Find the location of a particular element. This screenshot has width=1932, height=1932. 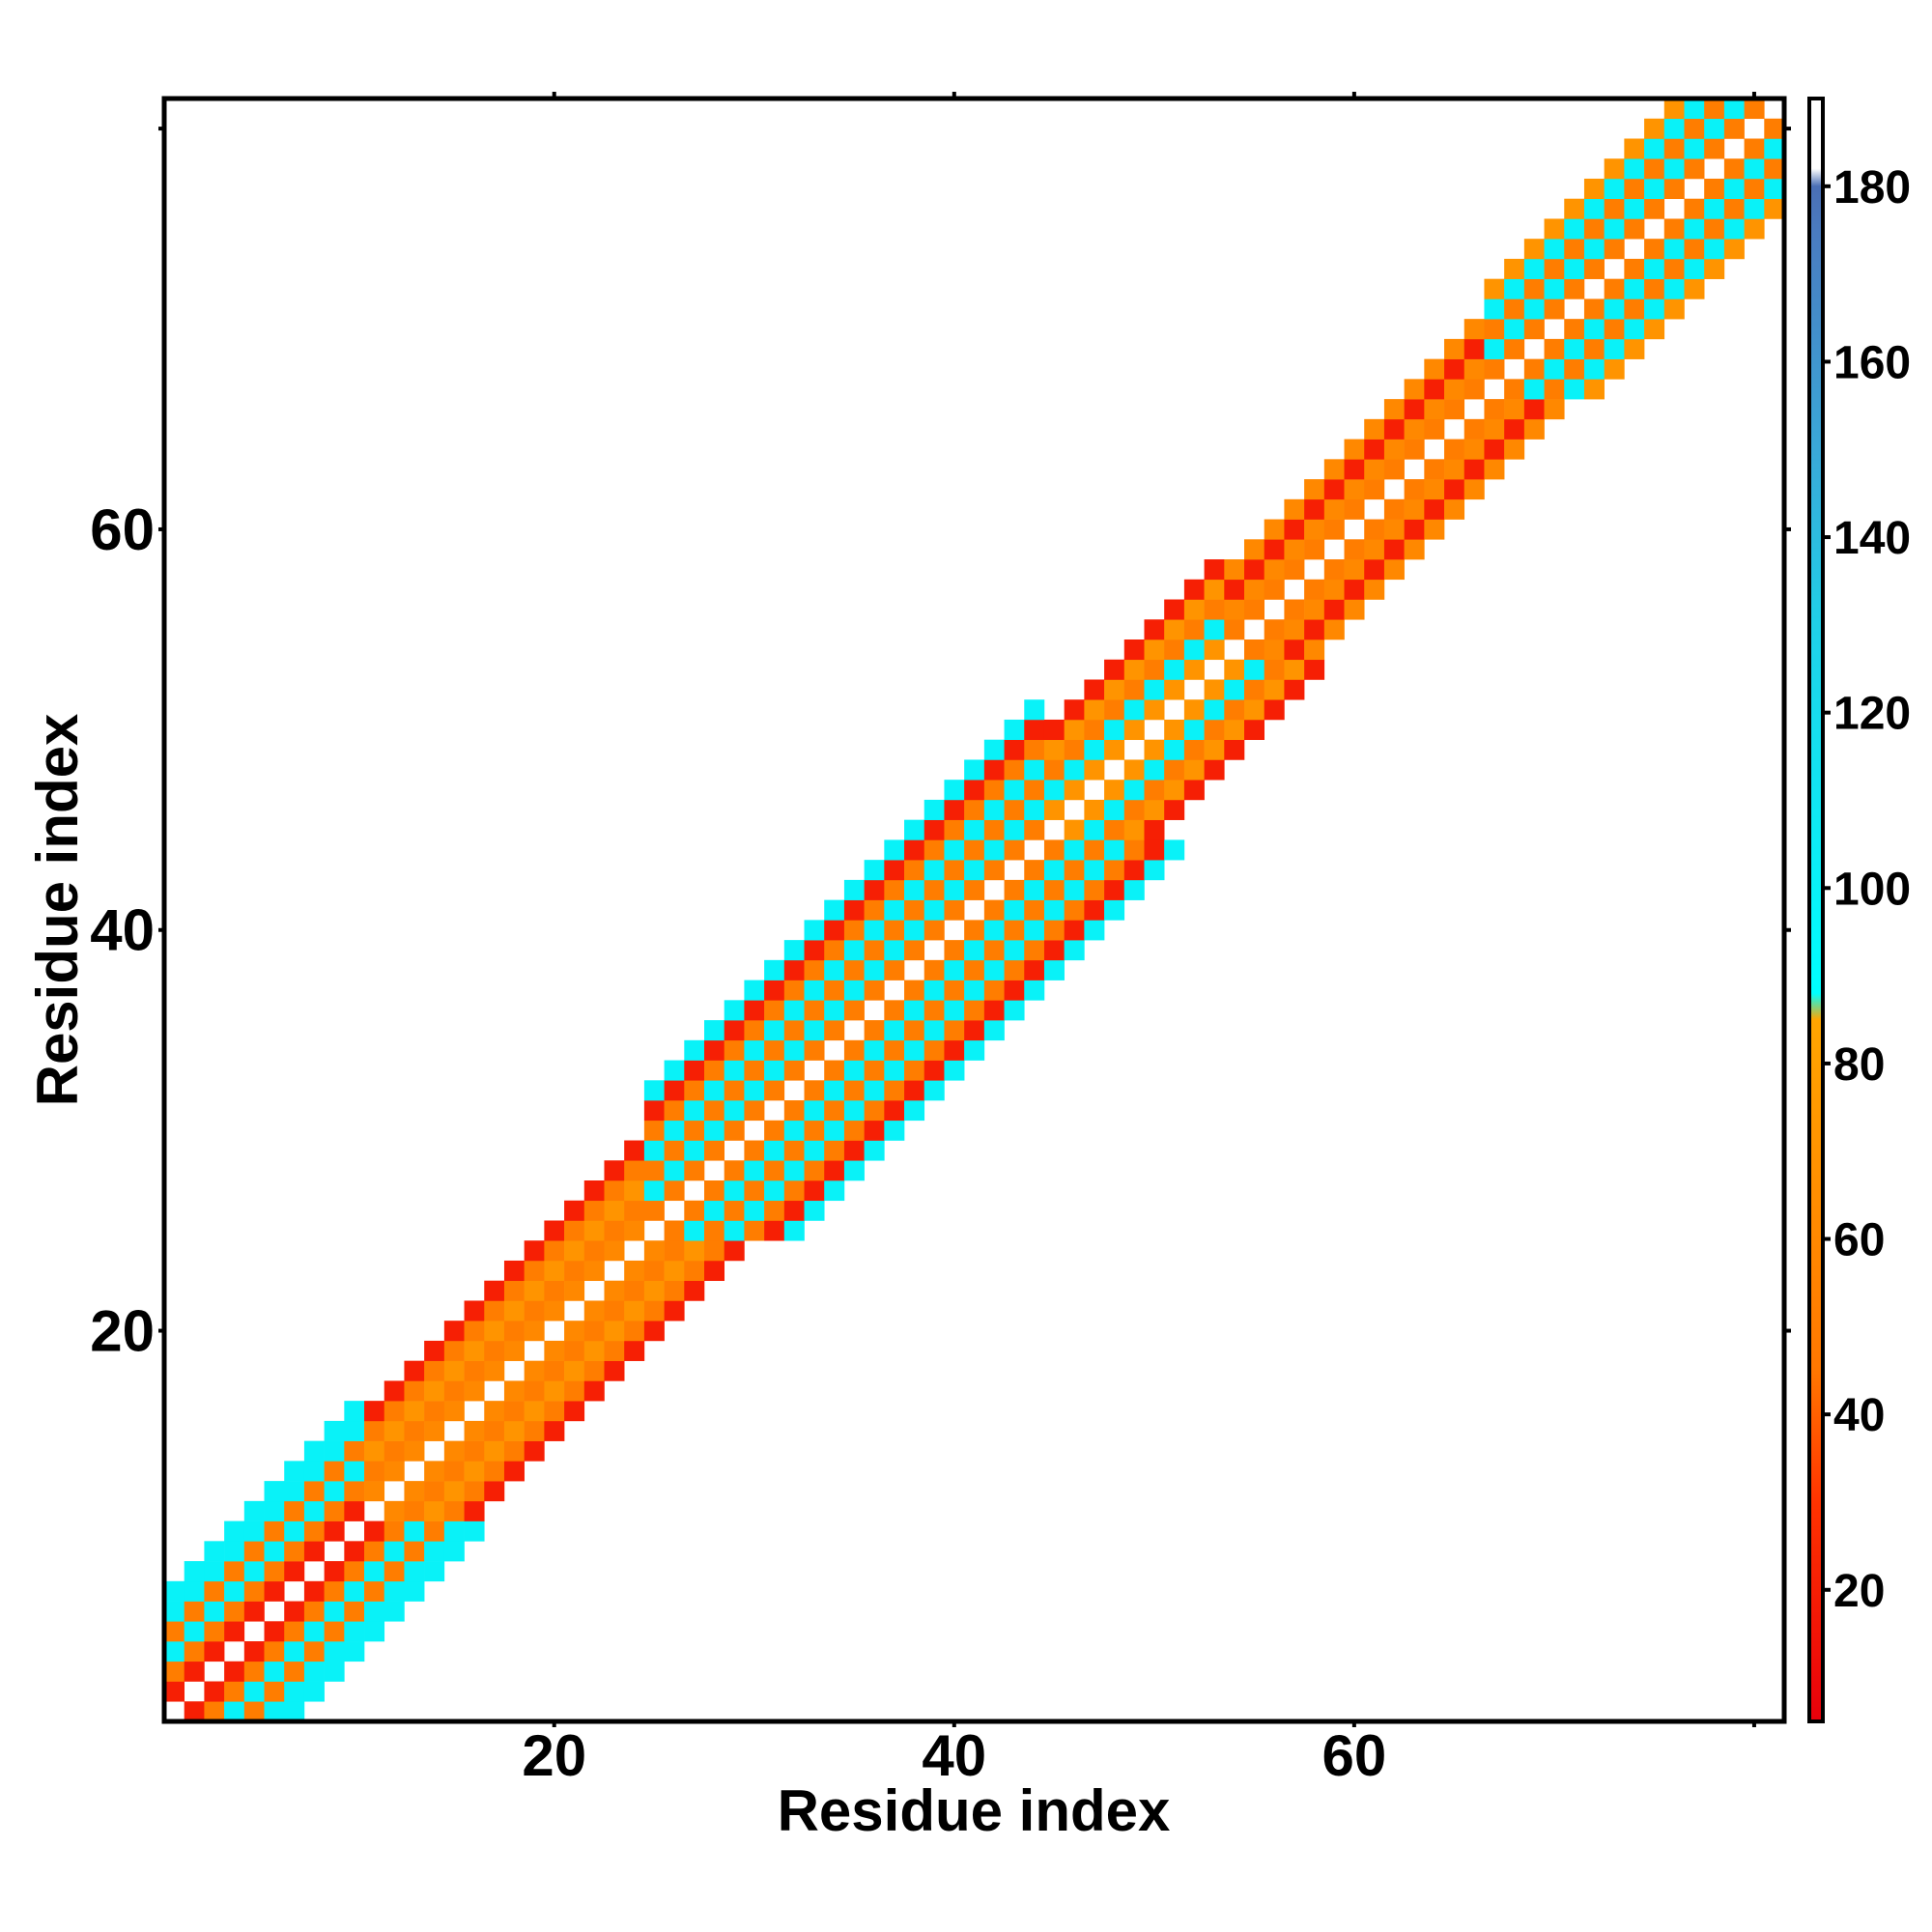

y-tick-label: 60 is located at coordinates (122, 529).